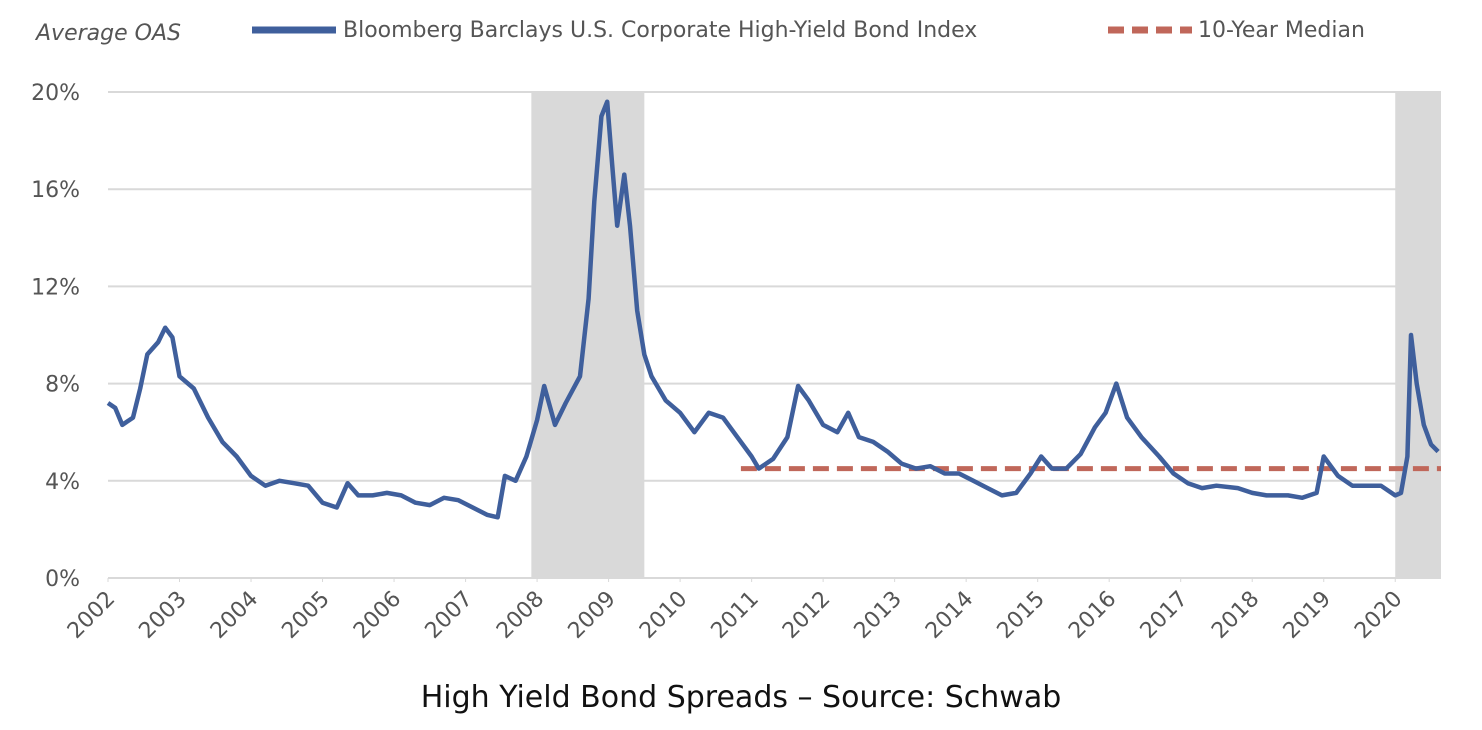  I want to click on x-tick-label: 2011, so click(735, 615).